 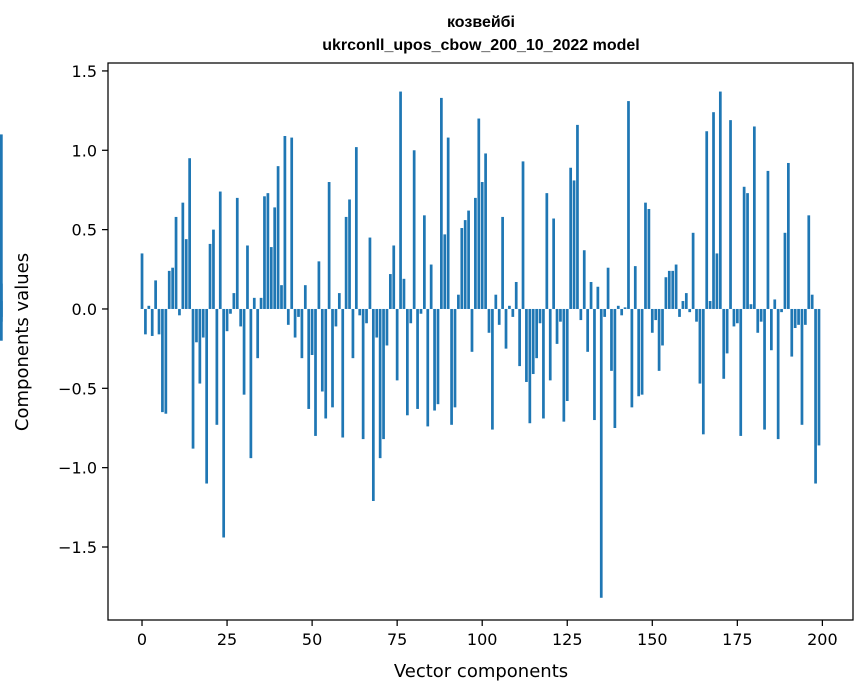 I want to click on y-tick-label: 1.0, so click(x=84, y=150).